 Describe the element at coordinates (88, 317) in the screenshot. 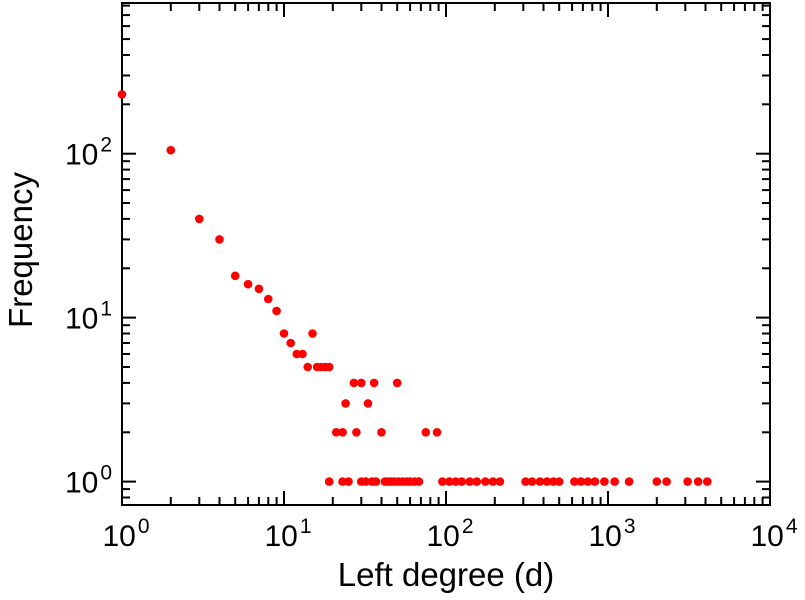

I see `y-tick-label: 10¹` at that location.